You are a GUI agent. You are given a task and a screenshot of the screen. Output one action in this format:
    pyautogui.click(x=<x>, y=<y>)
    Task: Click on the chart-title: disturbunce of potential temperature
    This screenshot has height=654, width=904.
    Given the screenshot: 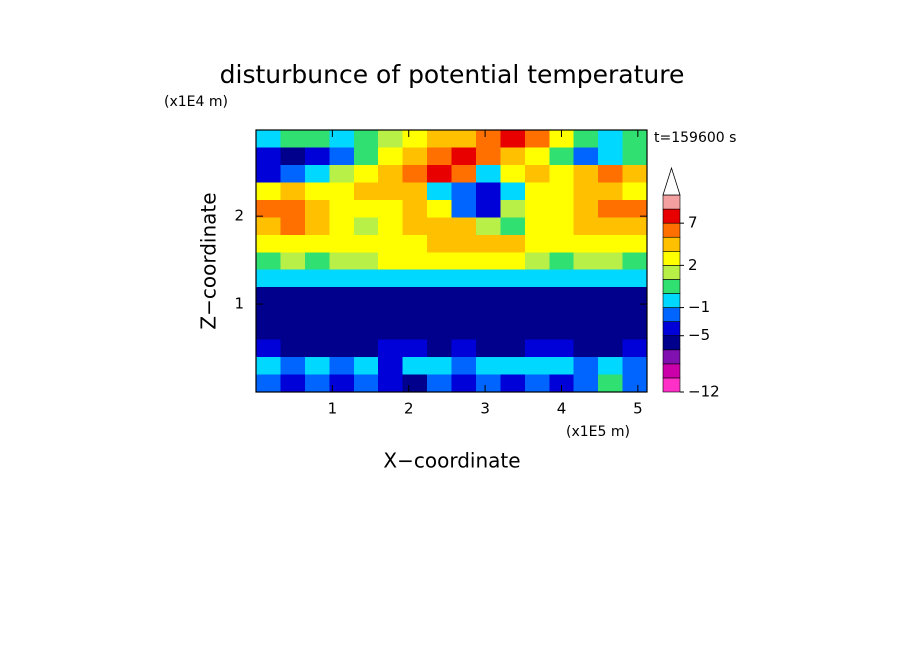 What is the action you would take?
    pyautogui.click(x=452, y=74)
    